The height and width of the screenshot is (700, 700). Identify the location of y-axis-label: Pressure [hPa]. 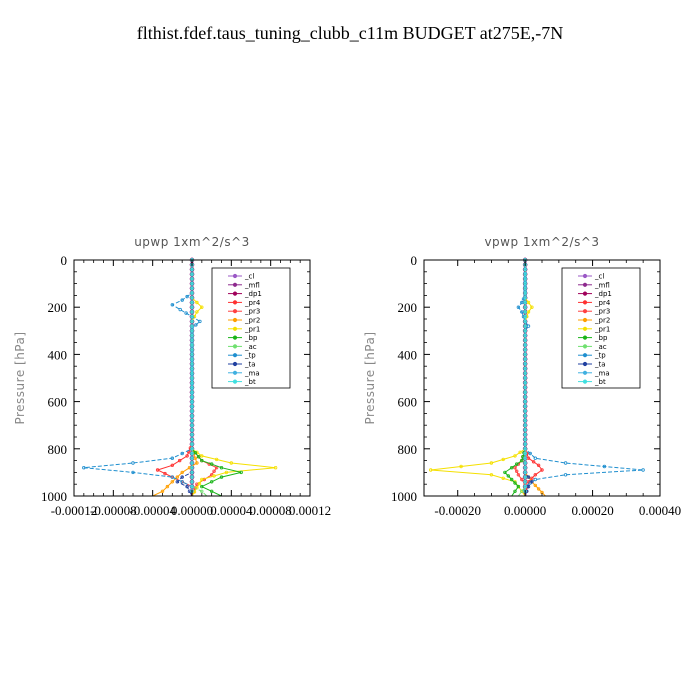
(370, 377).